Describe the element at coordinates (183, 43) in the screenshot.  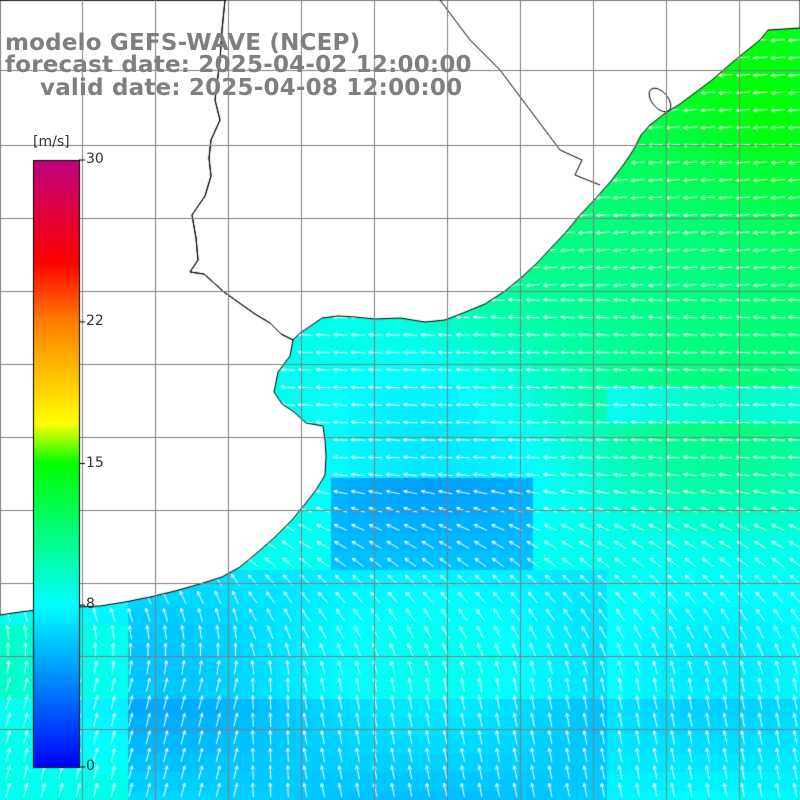
I see `model-title: modelo GEFS-WAVE (NCEP)` at that location.